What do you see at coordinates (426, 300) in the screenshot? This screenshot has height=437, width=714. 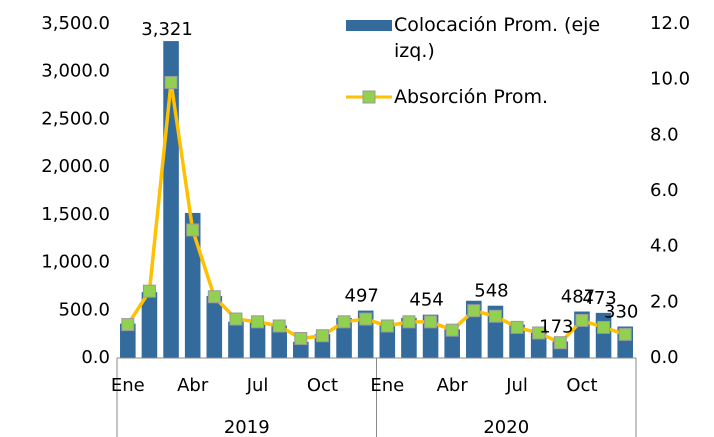 I see `data-label: 454` at bounding box center [426, 300].